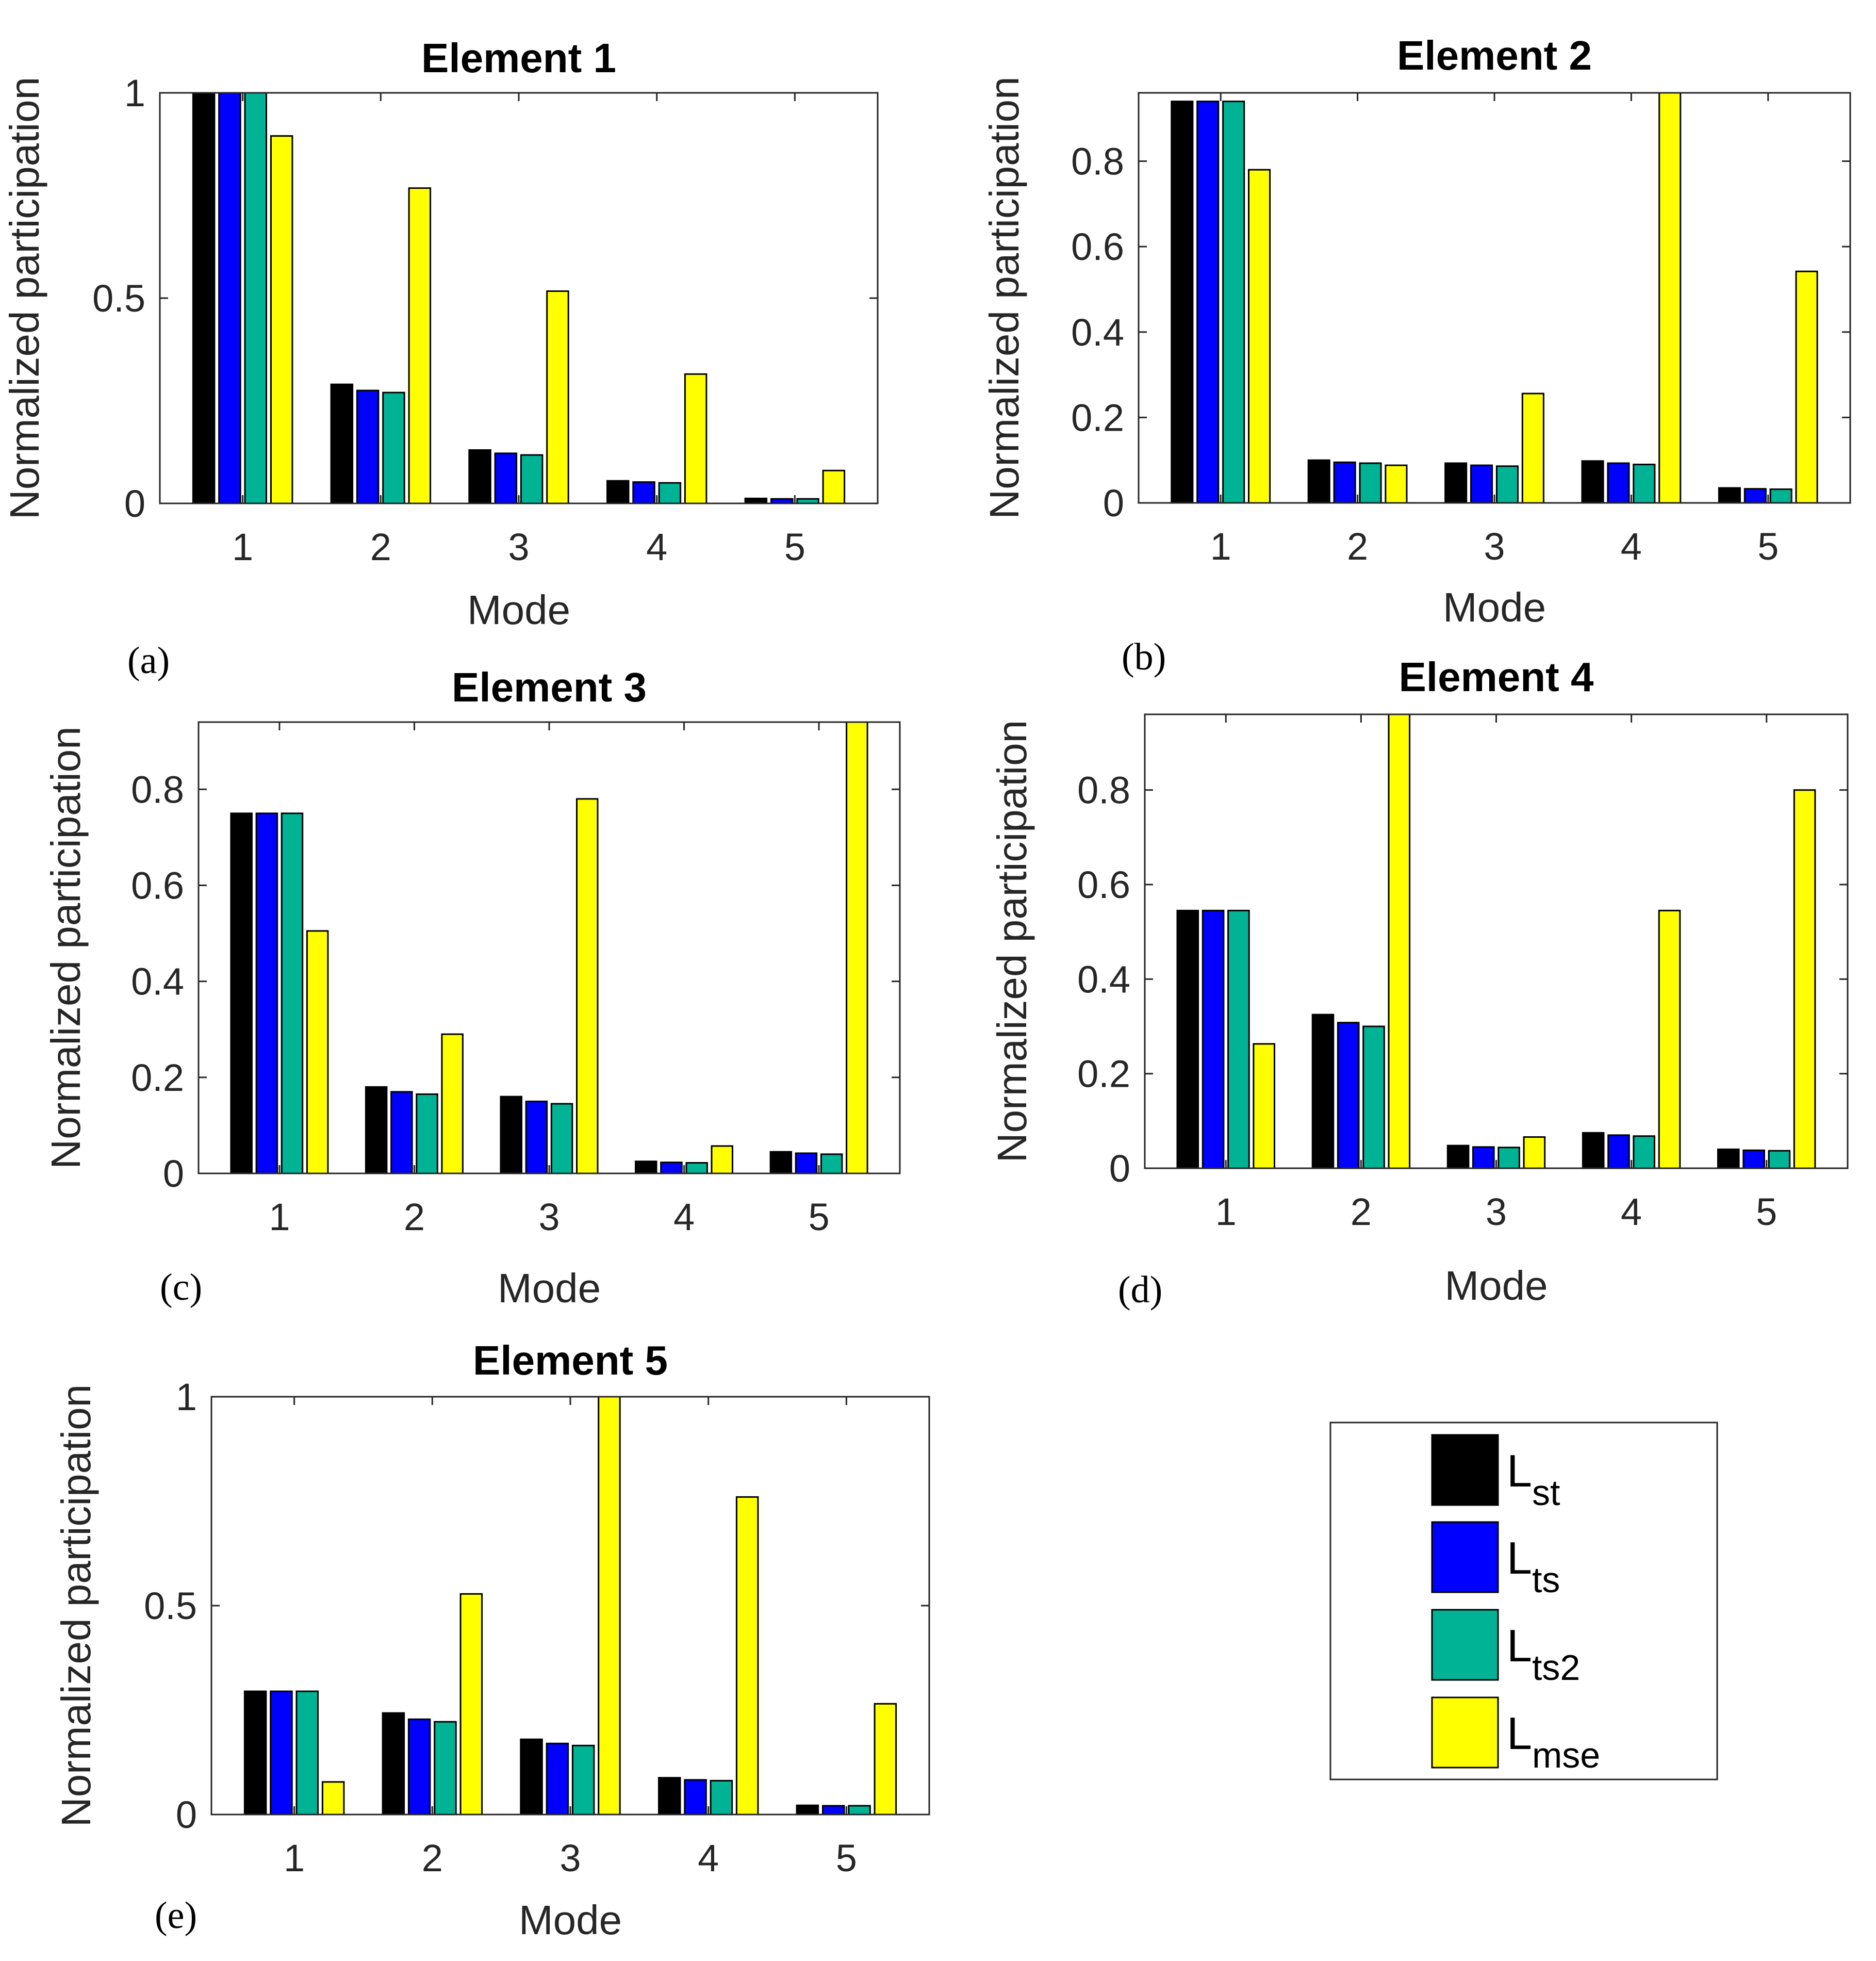 Image resolution: width=1876 pixels, height=1961 pixels. I want to click on chart-title: Element 3, so click(549, 687).